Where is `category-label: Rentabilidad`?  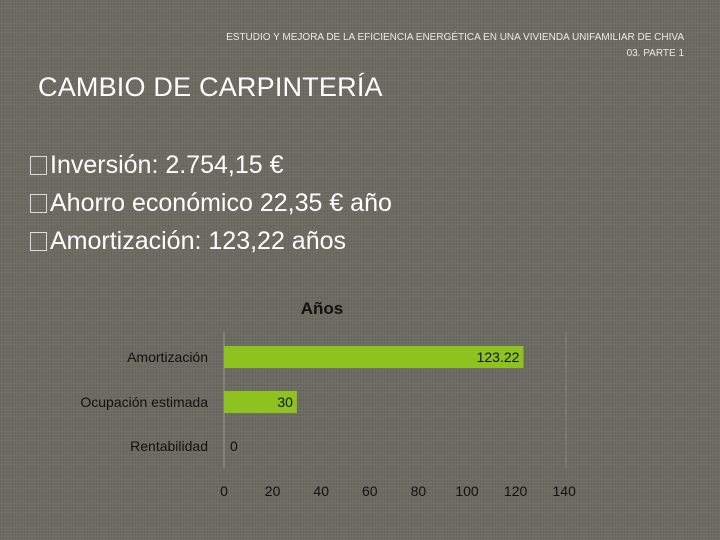 category-label: Rentabilidad is located at coordinates (169, 446).